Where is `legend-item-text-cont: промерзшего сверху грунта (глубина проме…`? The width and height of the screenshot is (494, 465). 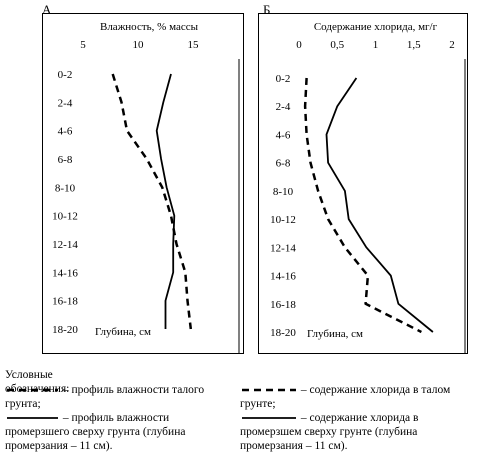
legend-item-text-cont: промерзшего сверху грунта (глубина проме… is located at coordinates (95, 439).